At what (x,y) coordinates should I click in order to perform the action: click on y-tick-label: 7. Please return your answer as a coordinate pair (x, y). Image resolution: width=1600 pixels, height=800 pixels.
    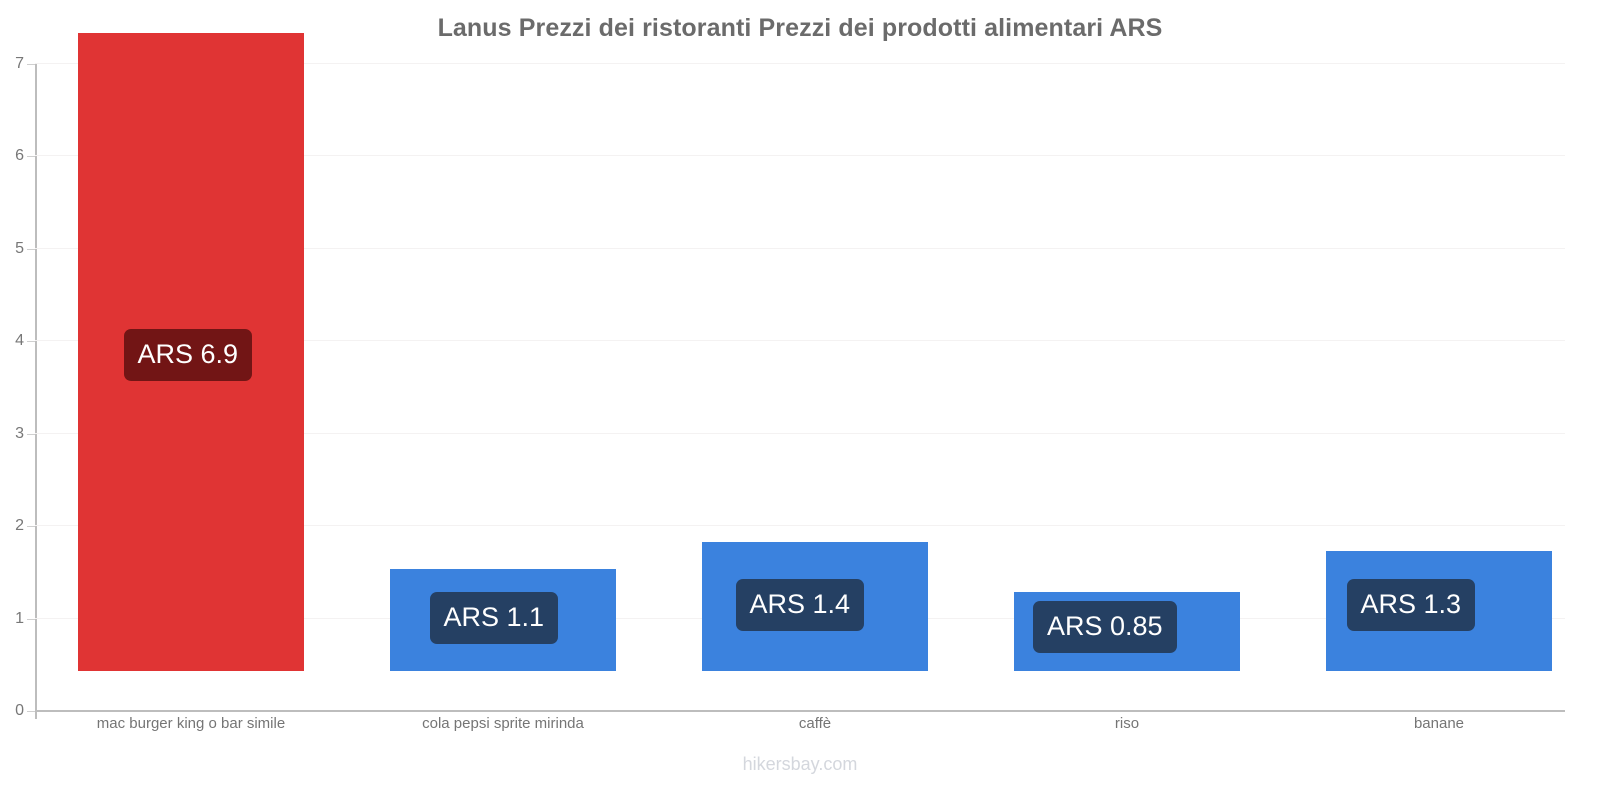
    Looking at the image, I should click on (19, 63).